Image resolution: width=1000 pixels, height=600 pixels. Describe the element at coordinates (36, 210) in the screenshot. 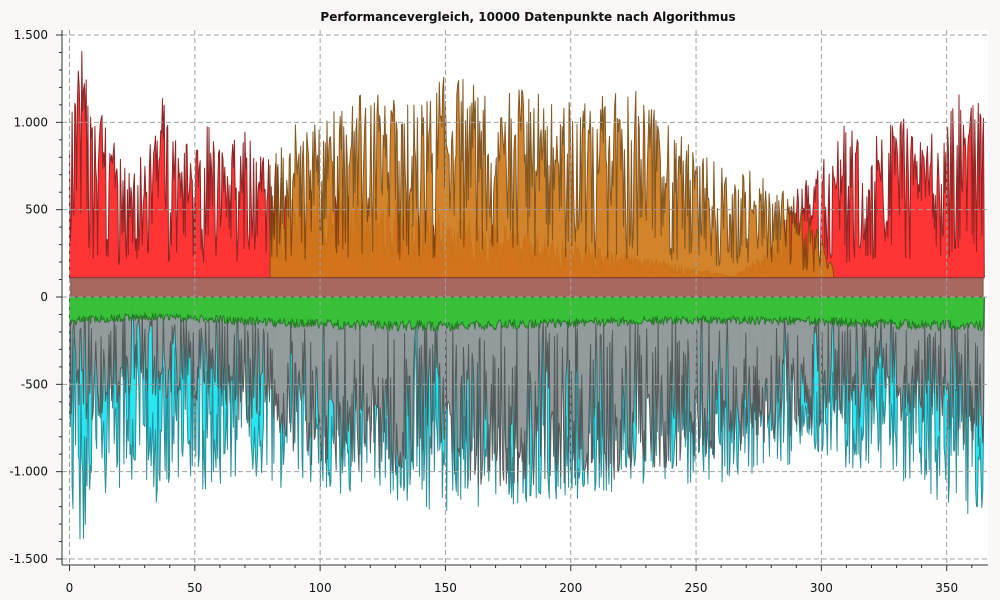

I see `y-tick-label: 500` at that location.